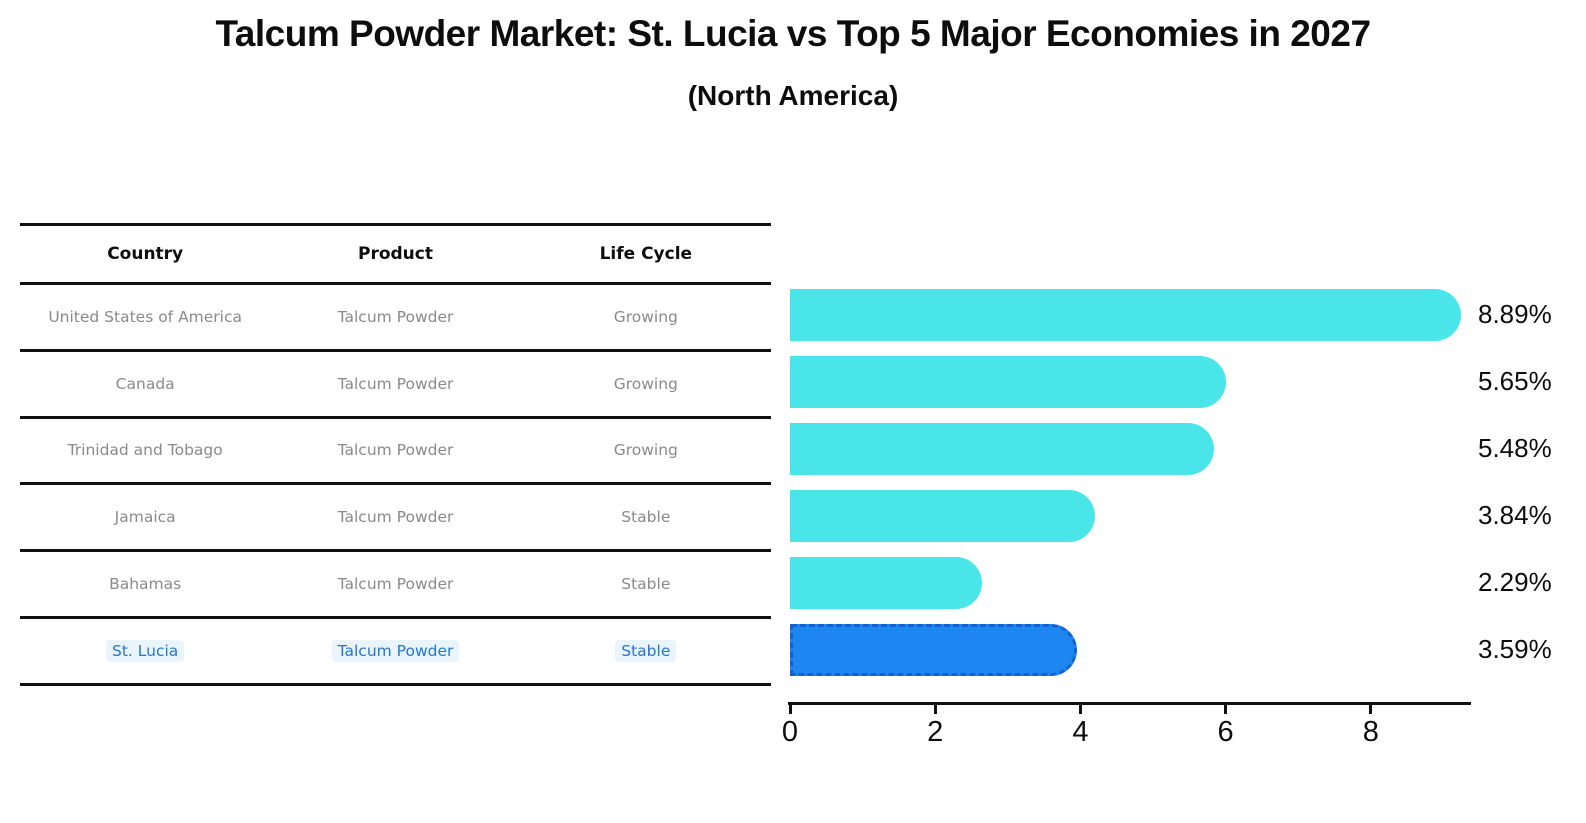 This screenshot has width=1586, height=823. What do you see at coordinates (145, 254) in the screenshot?
I see `header-cell-country: Country` at bounding box center [145, 254].